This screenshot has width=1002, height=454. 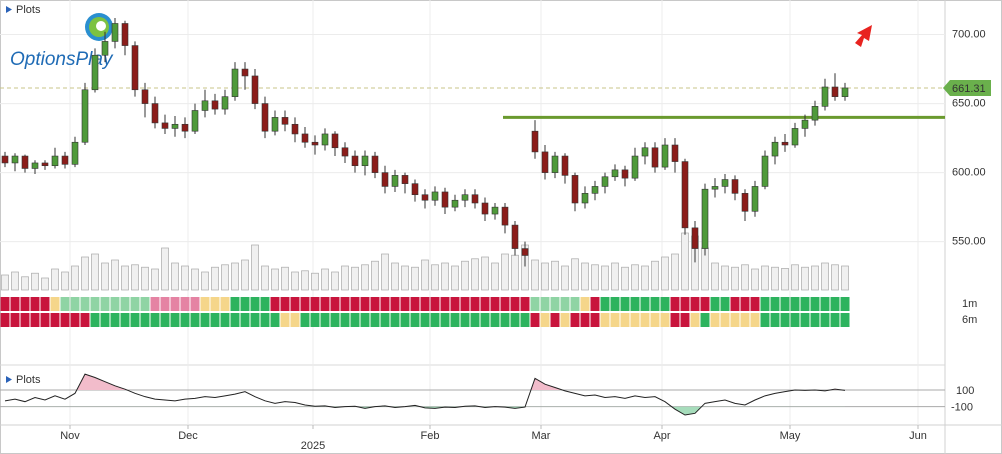 I want to click on osc-line, so click(x=425, y=394).